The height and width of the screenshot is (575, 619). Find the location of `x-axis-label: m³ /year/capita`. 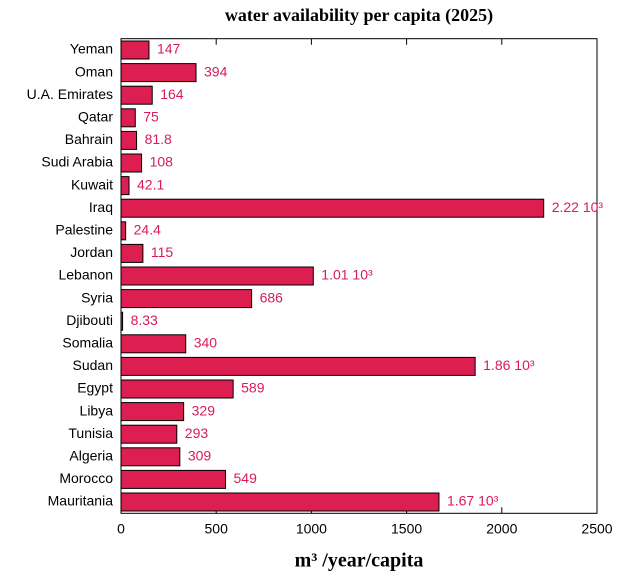

x-axis-label: m³ /year/capita is located at coordinates (359, 561).